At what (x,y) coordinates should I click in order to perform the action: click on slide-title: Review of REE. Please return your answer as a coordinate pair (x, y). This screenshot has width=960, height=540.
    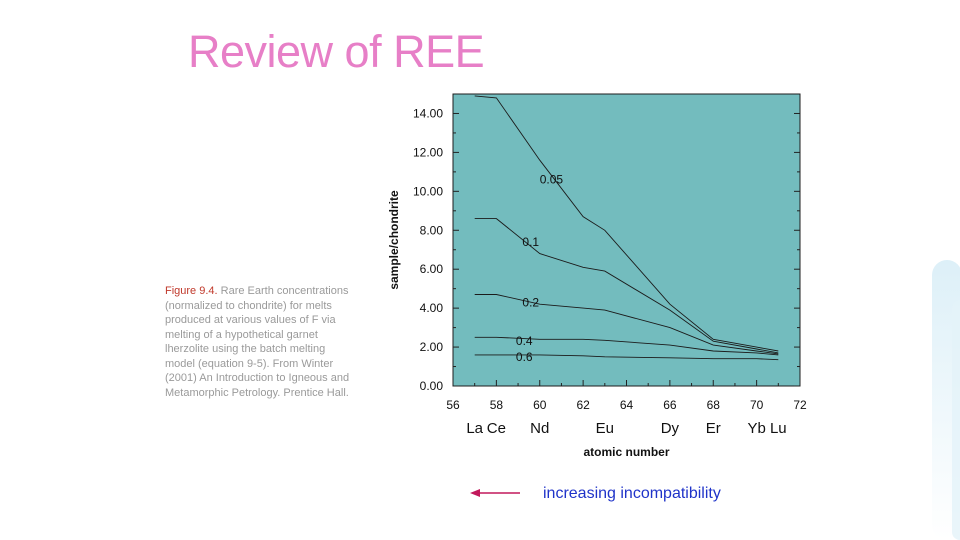
    Looking at the image, I should click on (336, 51).